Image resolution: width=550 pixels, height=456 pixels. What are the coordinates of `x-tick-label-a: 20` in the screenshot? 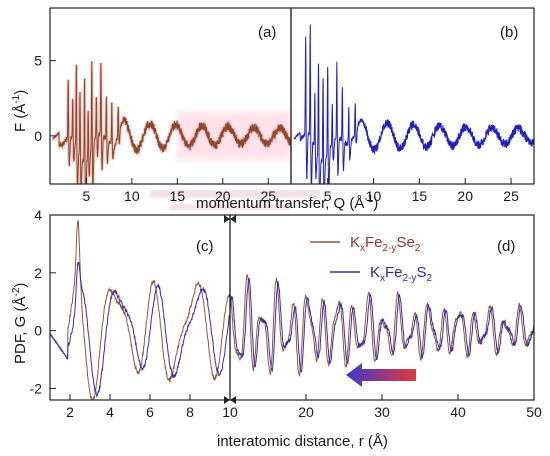 It's located at (223, 196).